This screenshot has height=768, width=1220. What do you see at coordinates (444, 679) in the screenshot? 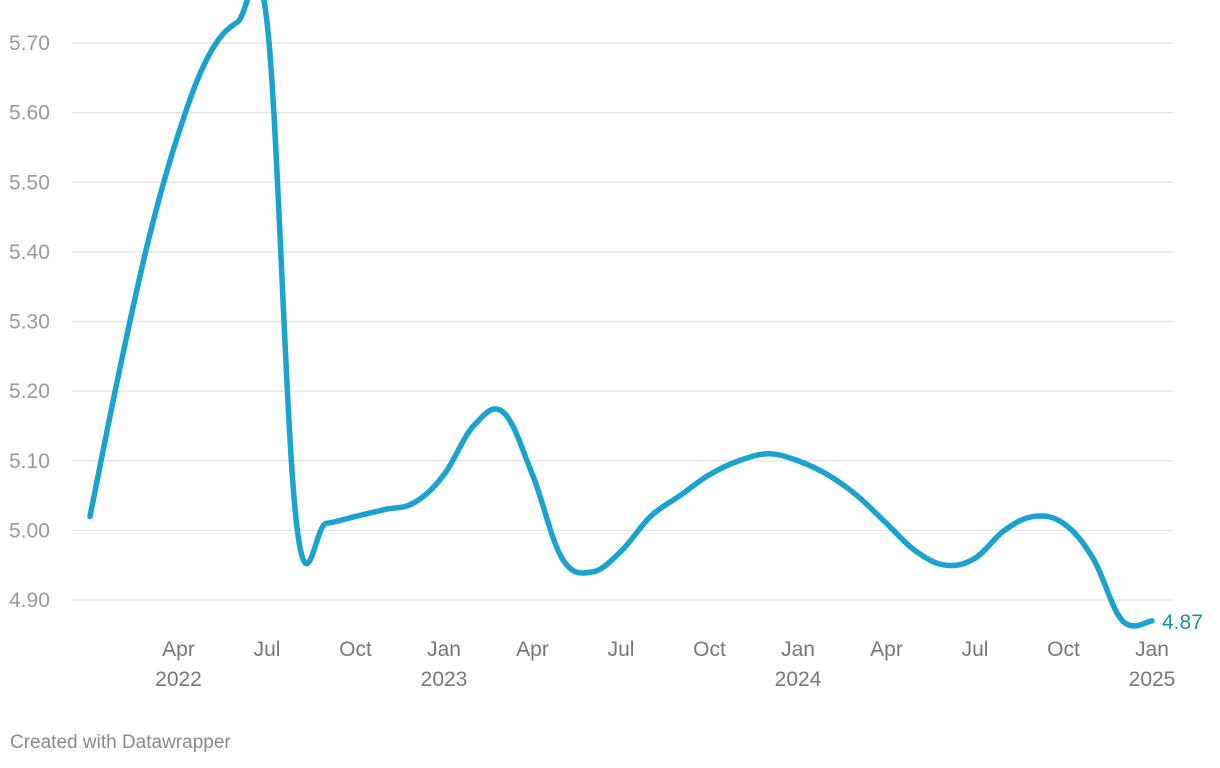
I see `x-tick-year-label: 2023` at bounding box center [444, 679].